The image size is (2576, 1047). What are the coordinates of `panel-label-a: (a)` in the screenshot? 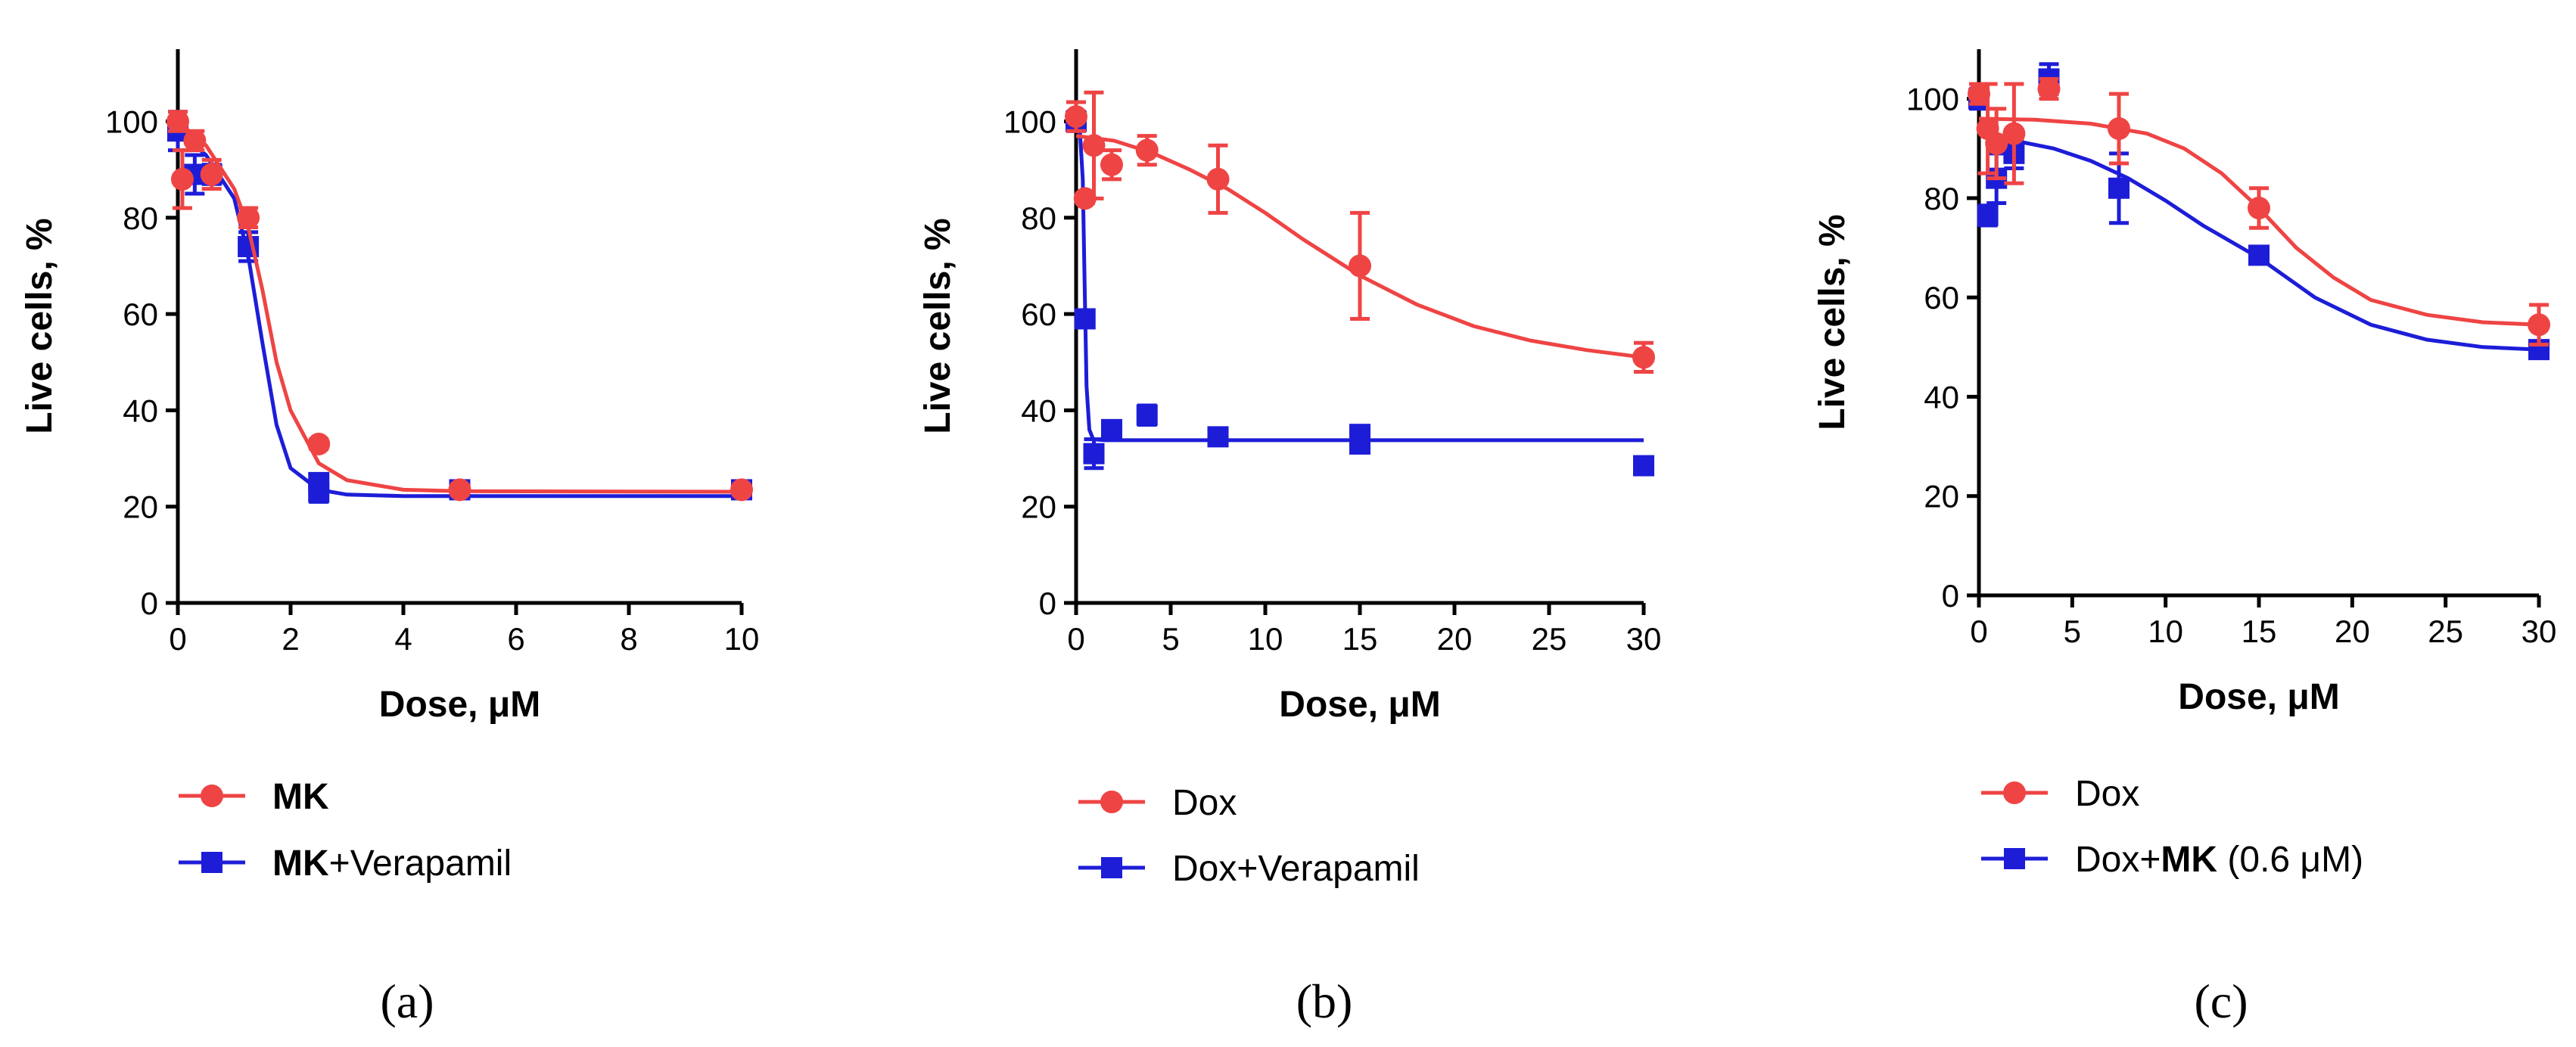 It's located at (407, 1001).